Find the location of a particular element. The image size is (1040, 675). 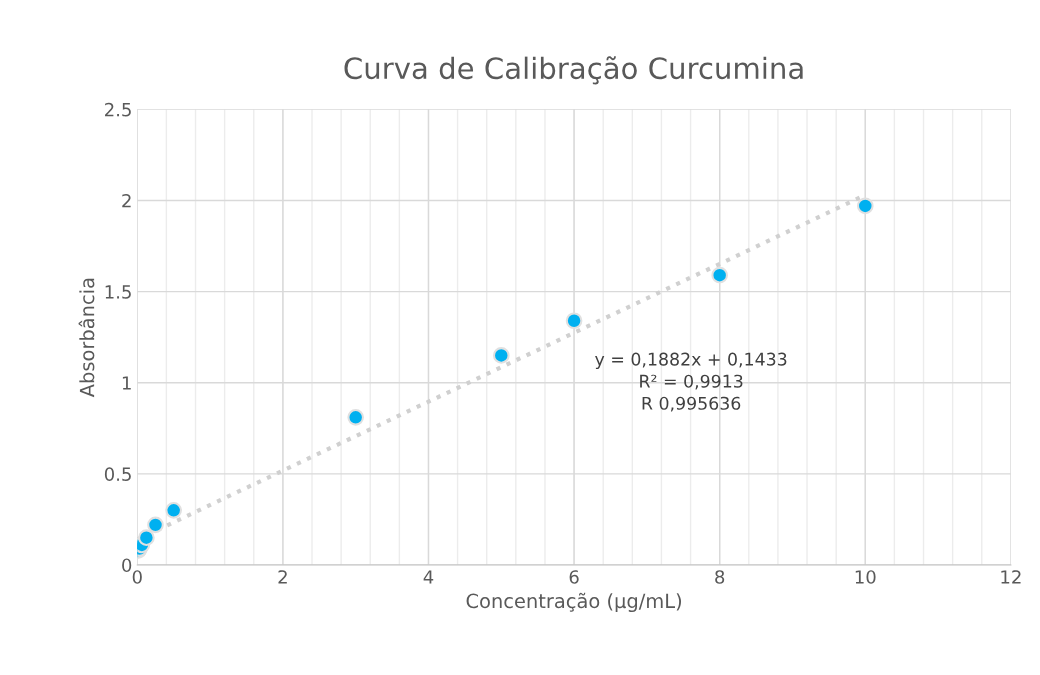

y-tick-label: 2 is located at coordinates (126, 200).